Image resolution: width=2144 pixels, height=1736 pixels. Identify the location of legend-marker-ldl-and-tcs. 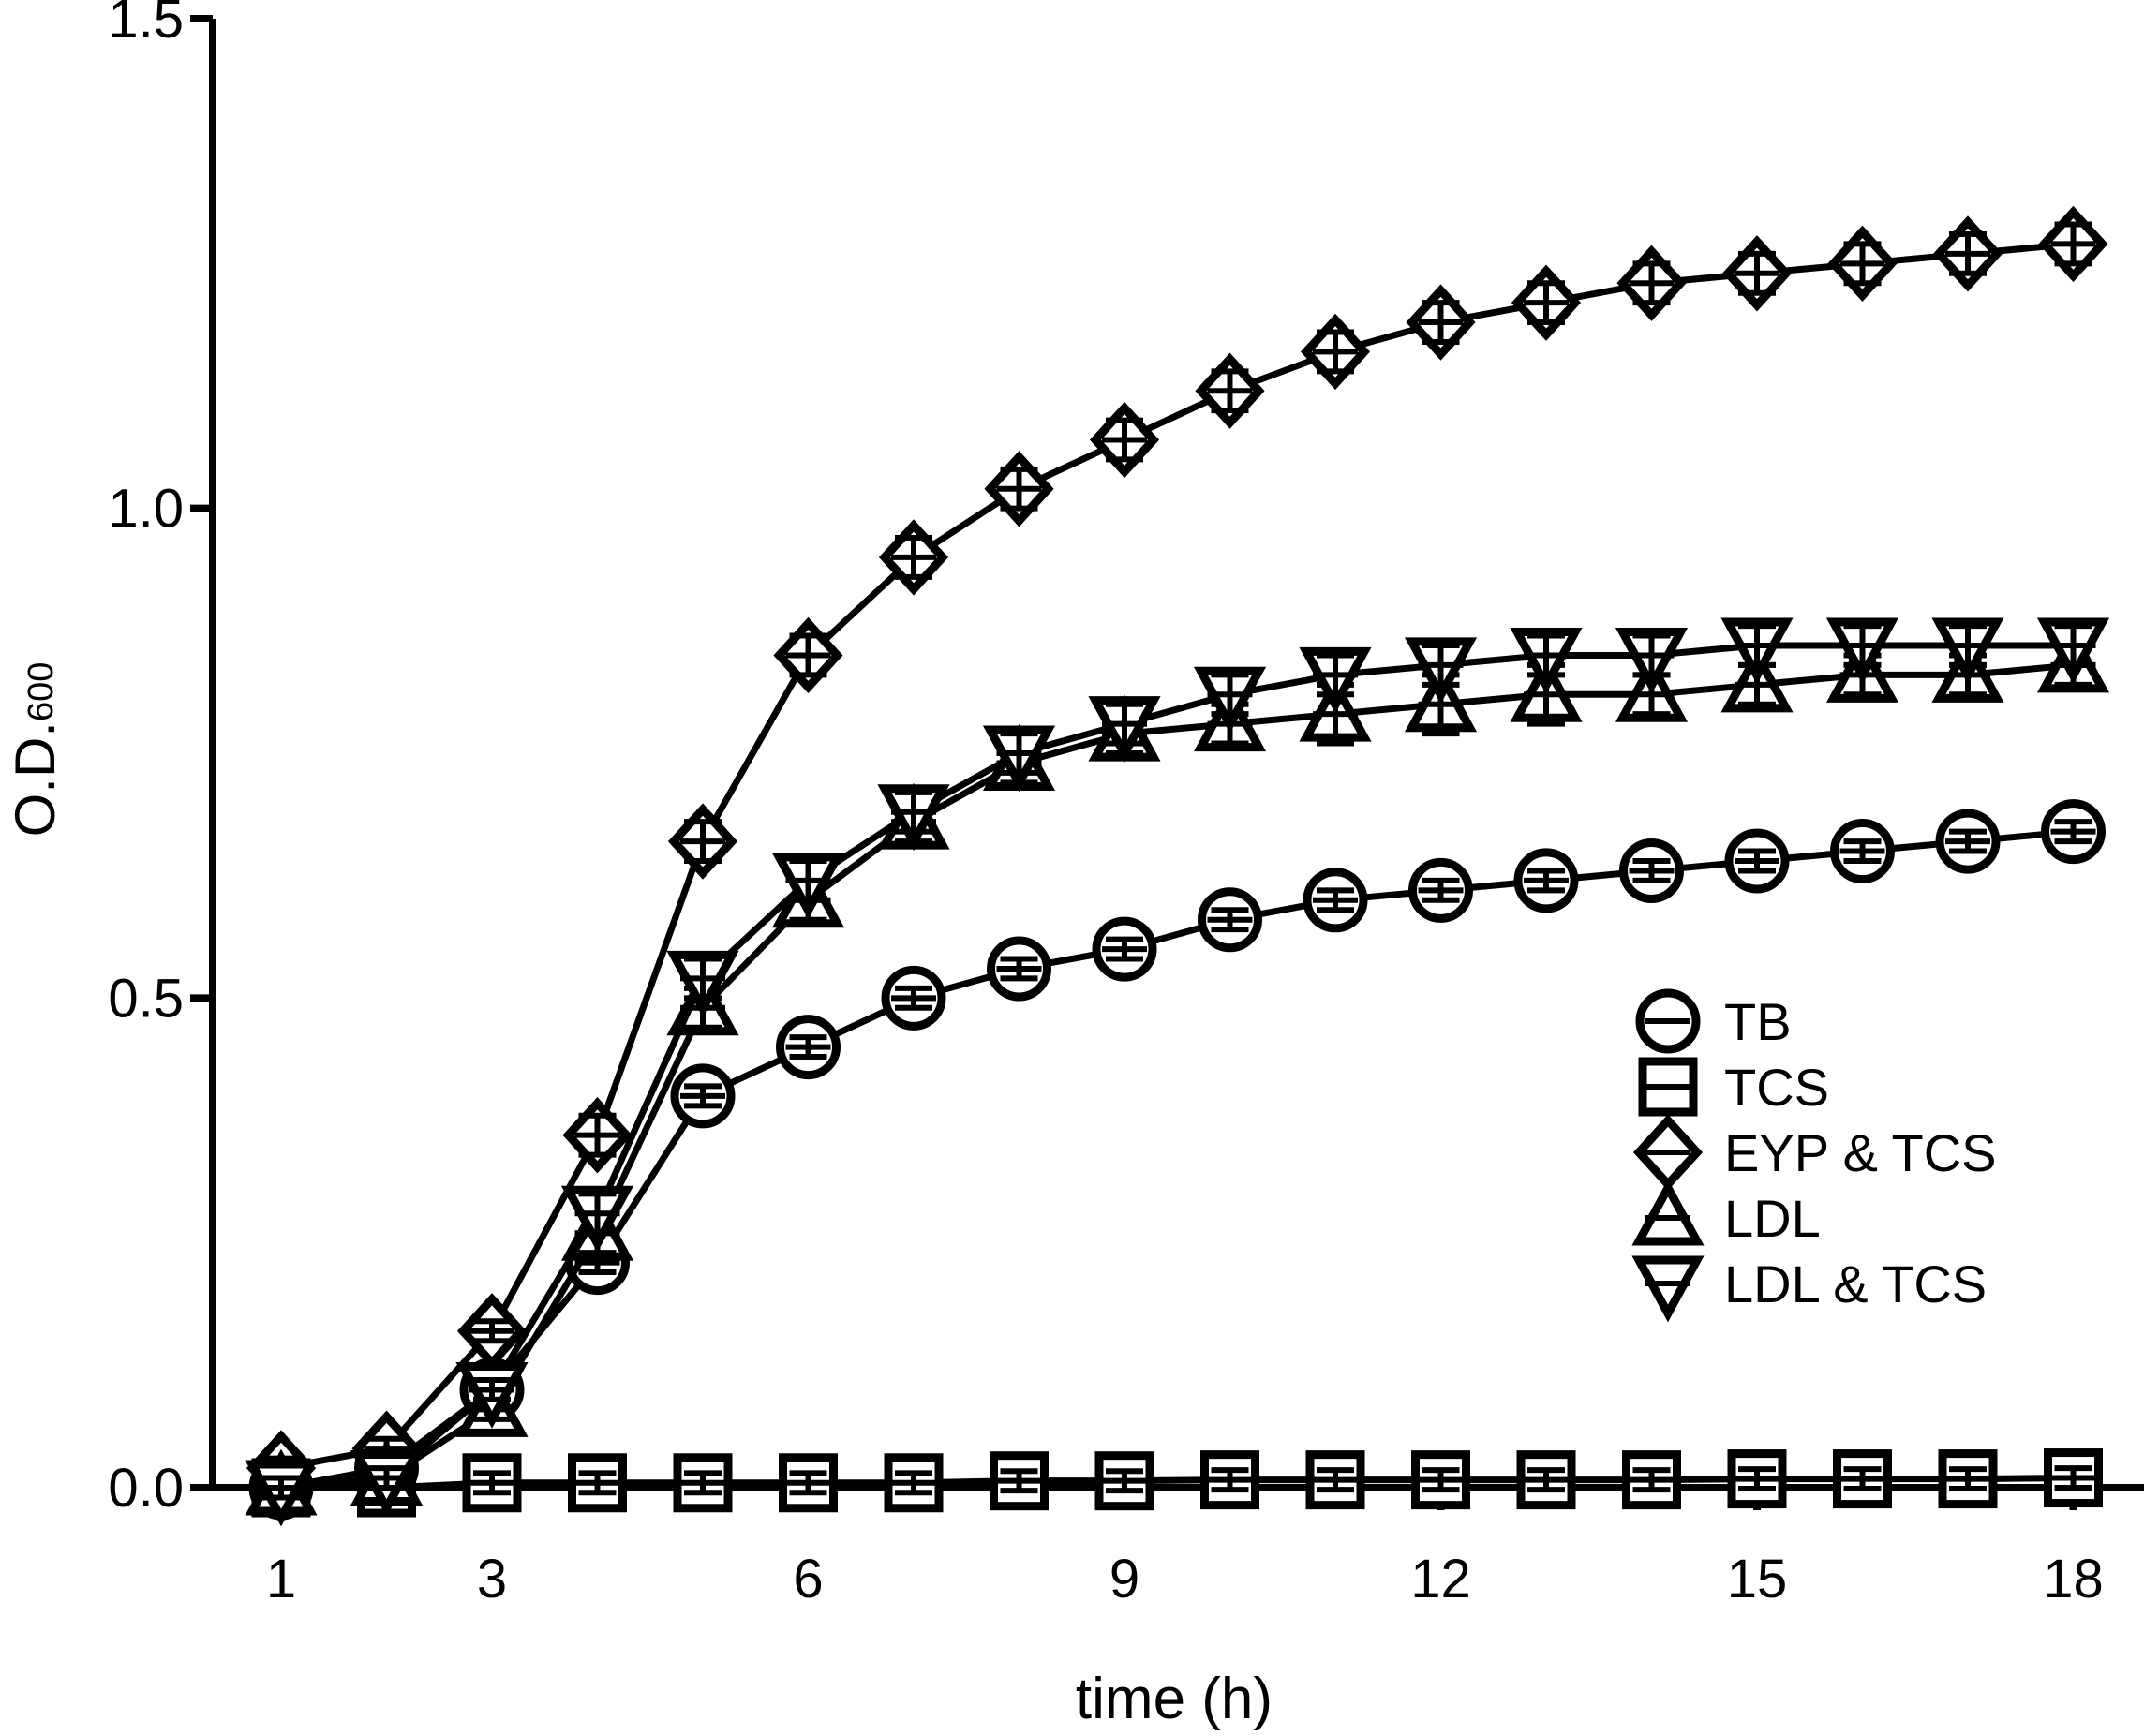
(1668, 1289).